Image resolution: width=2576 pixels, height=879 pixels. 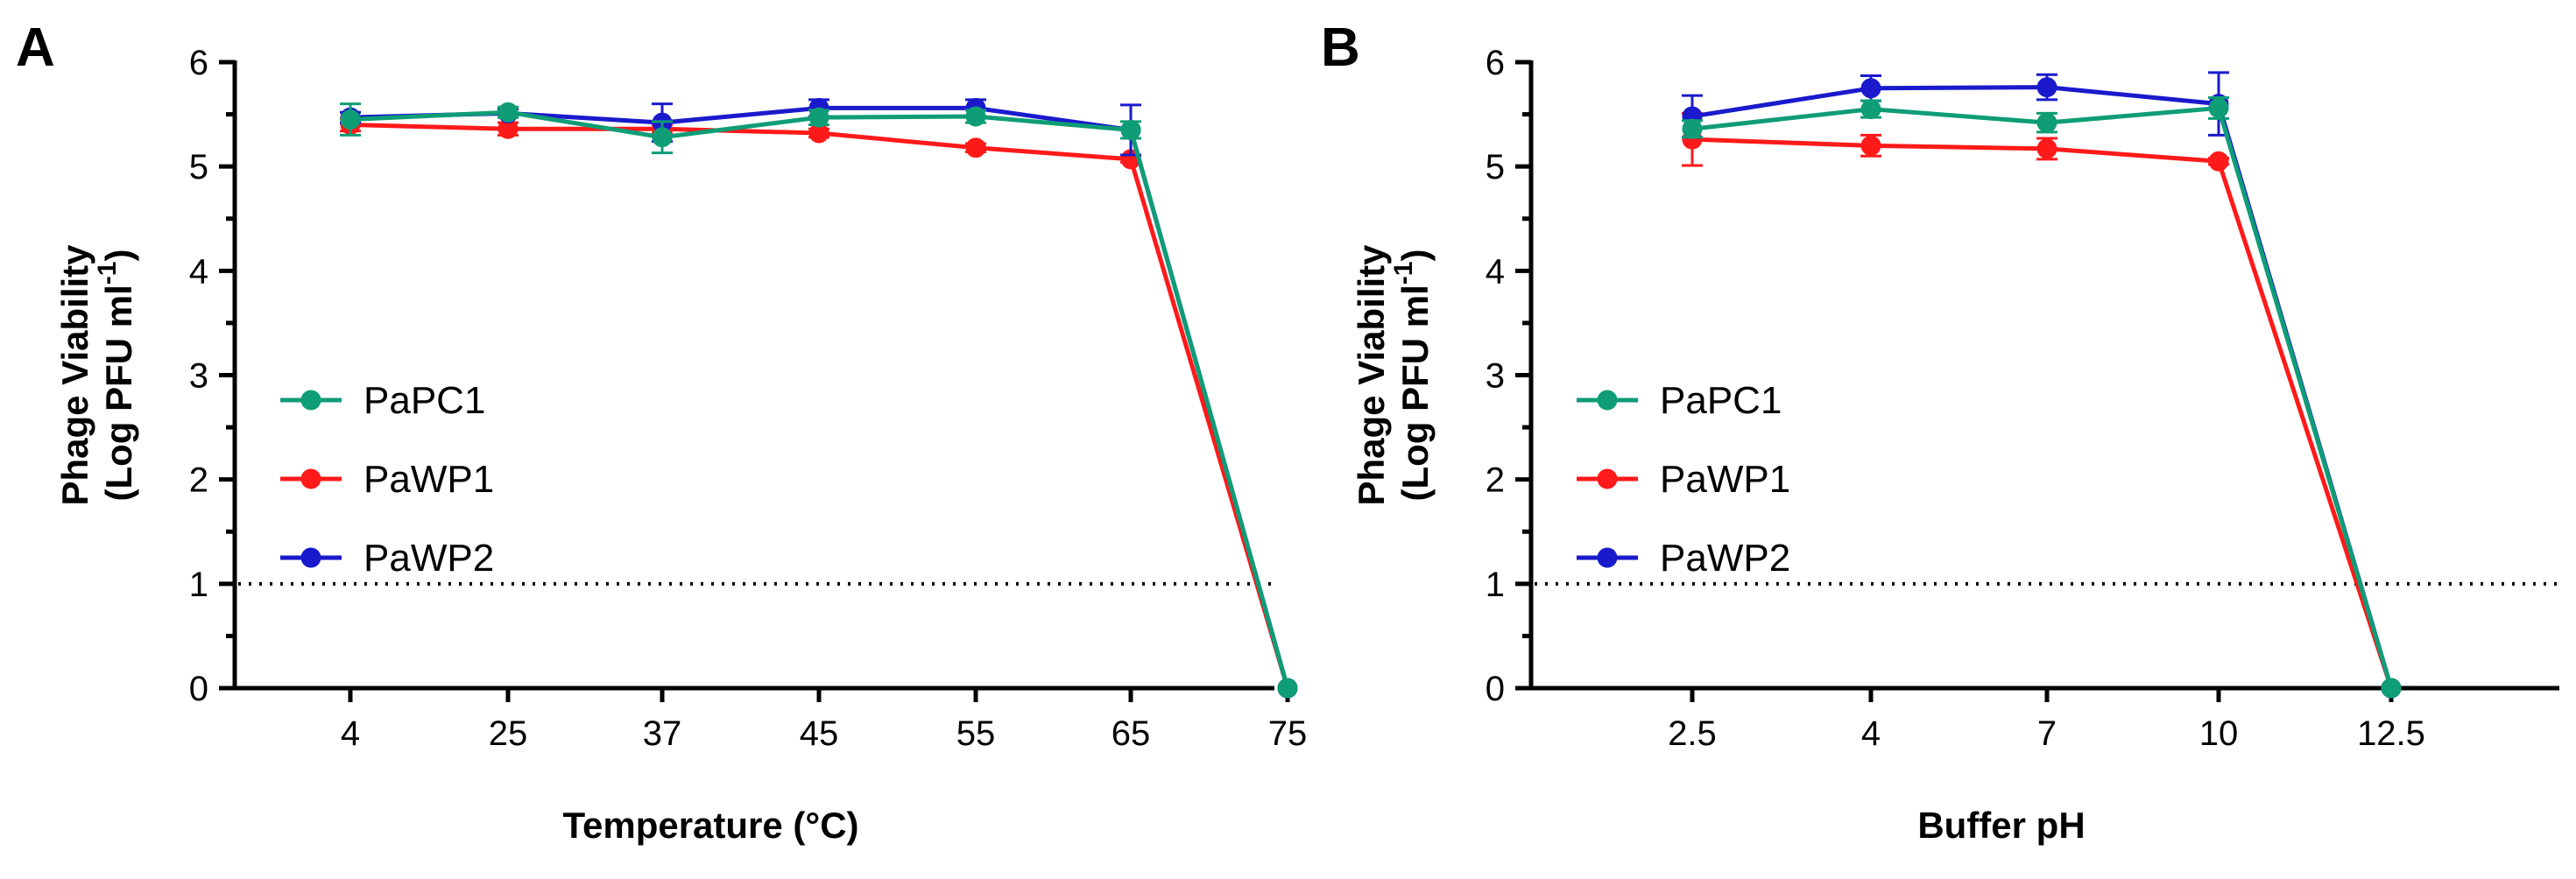 What do you see at coordinates (662, 733) in the screenshot?
I see `x-tick-label: 37` at bounding box center [662, 733].